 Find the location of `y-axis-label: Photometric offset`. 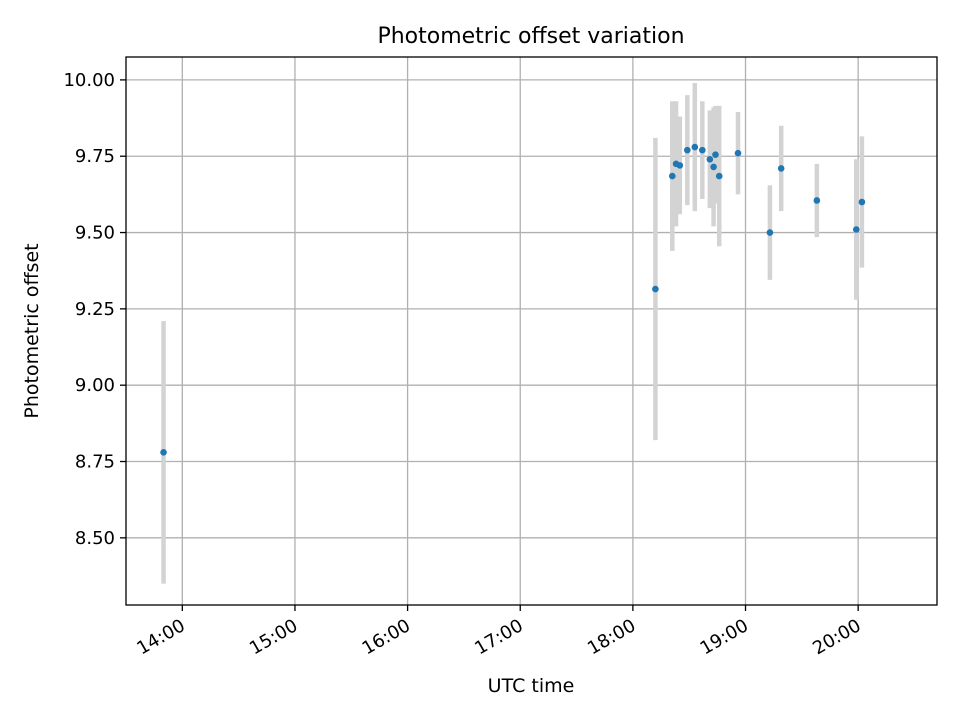

y-axis-label: Photometric offset is located at coordinates (32, 330).